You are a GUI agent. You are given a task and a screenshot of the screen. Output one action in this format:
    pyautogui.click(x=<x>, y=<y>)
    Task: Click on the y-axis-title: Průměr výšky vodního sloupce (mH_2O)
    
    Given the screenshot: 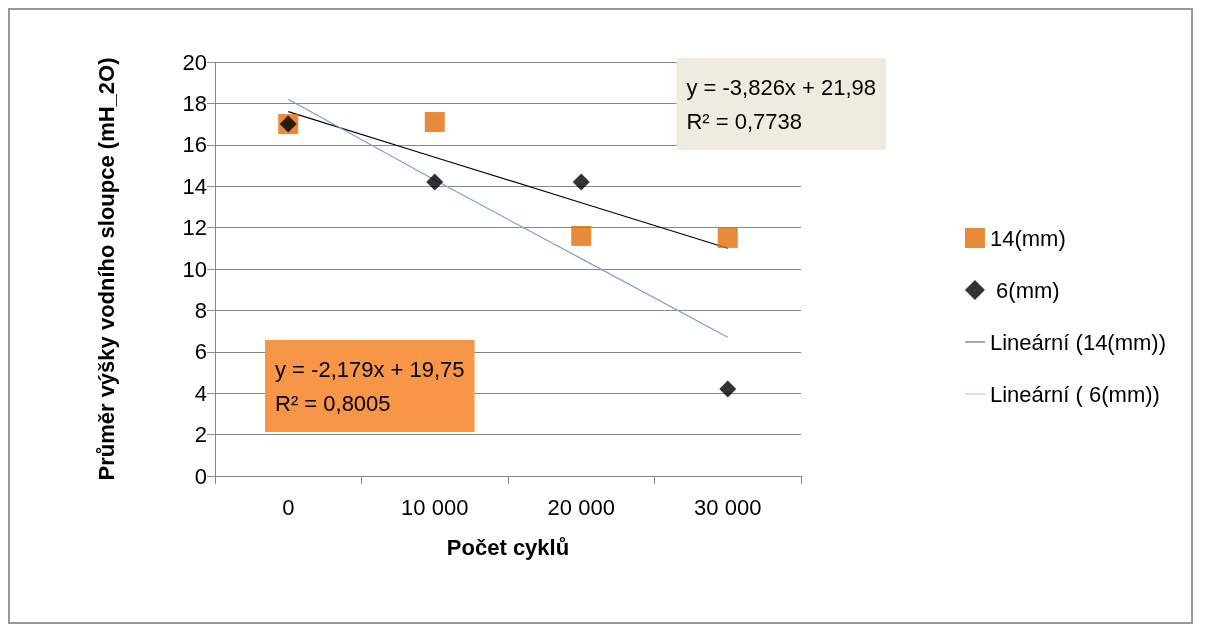 What is the action you would take?
    pyautogui.click(x=106, y=269)
    